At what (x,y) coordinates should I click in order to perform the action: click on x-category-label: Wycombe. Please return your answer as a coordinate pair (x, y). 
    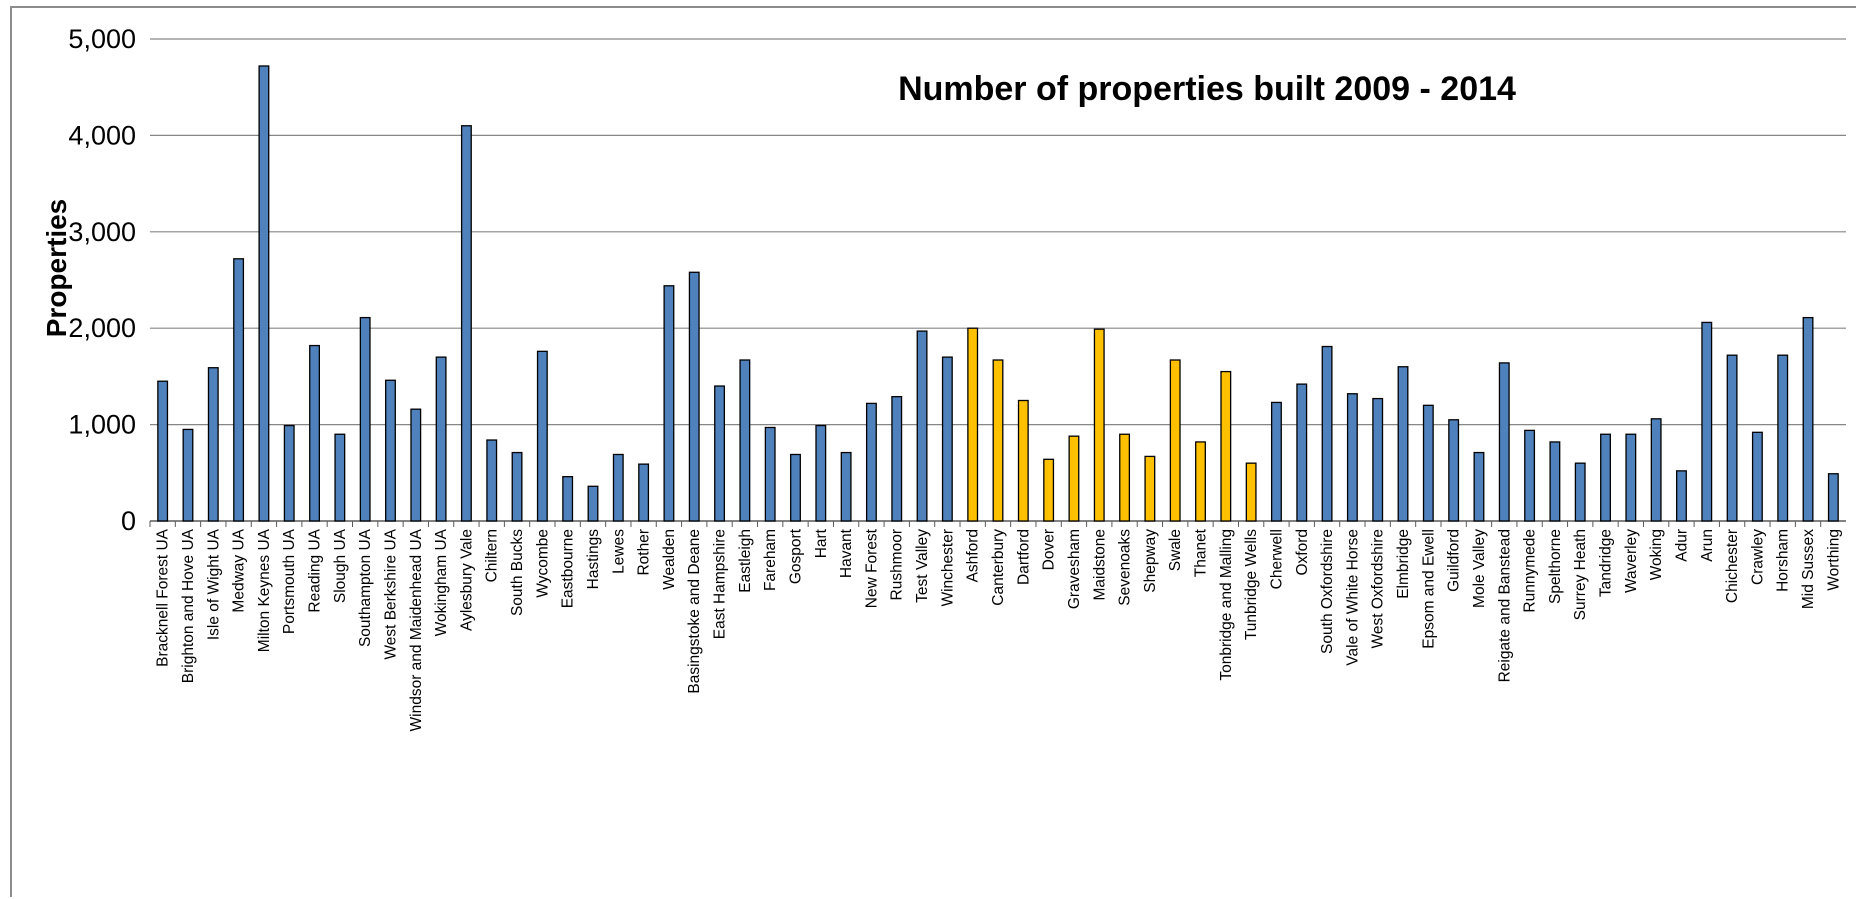
    Looking at the image, I should click on (542, 563).